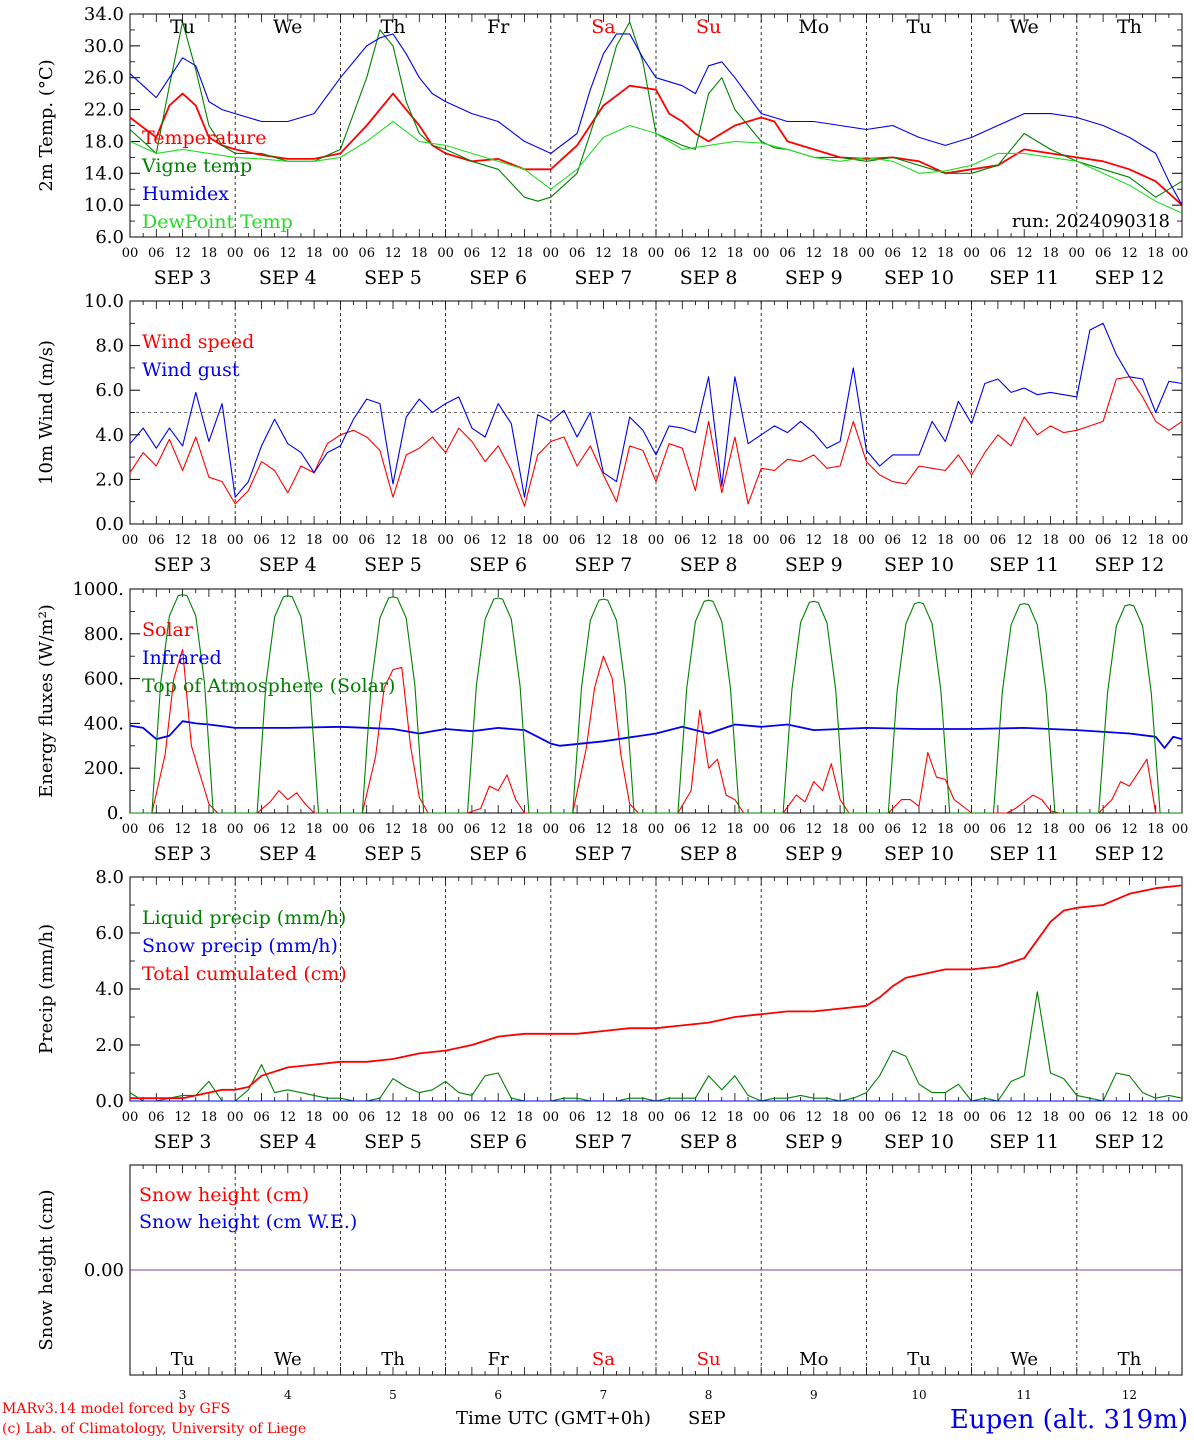 The width and height of the screenshot is (1194, 1440). I want to click on y-tick-label: 26.0, so click(104, 78).